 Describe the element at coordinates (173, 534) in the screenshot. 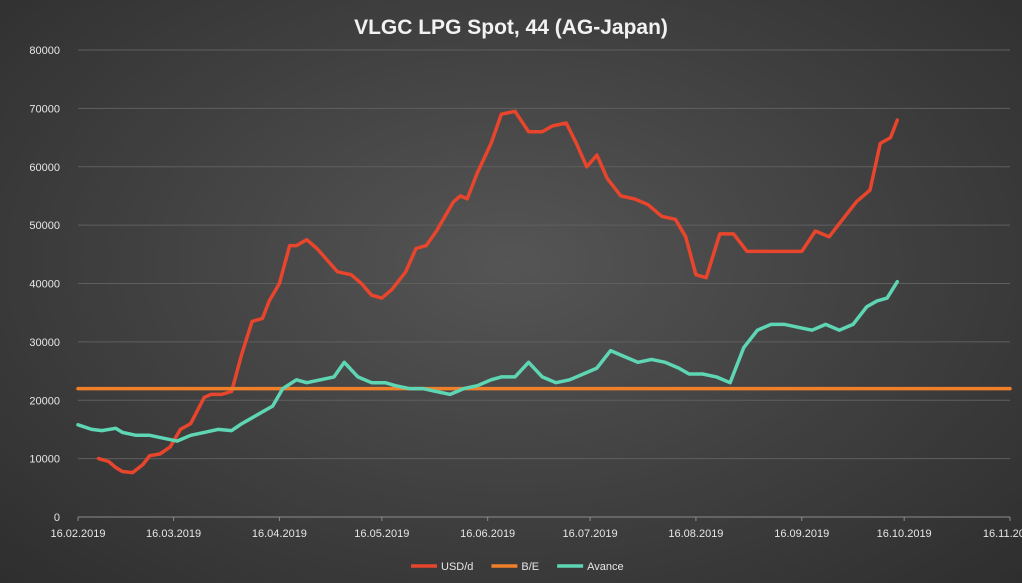

I see `x-tick-label: 16.03.2019` at that location.